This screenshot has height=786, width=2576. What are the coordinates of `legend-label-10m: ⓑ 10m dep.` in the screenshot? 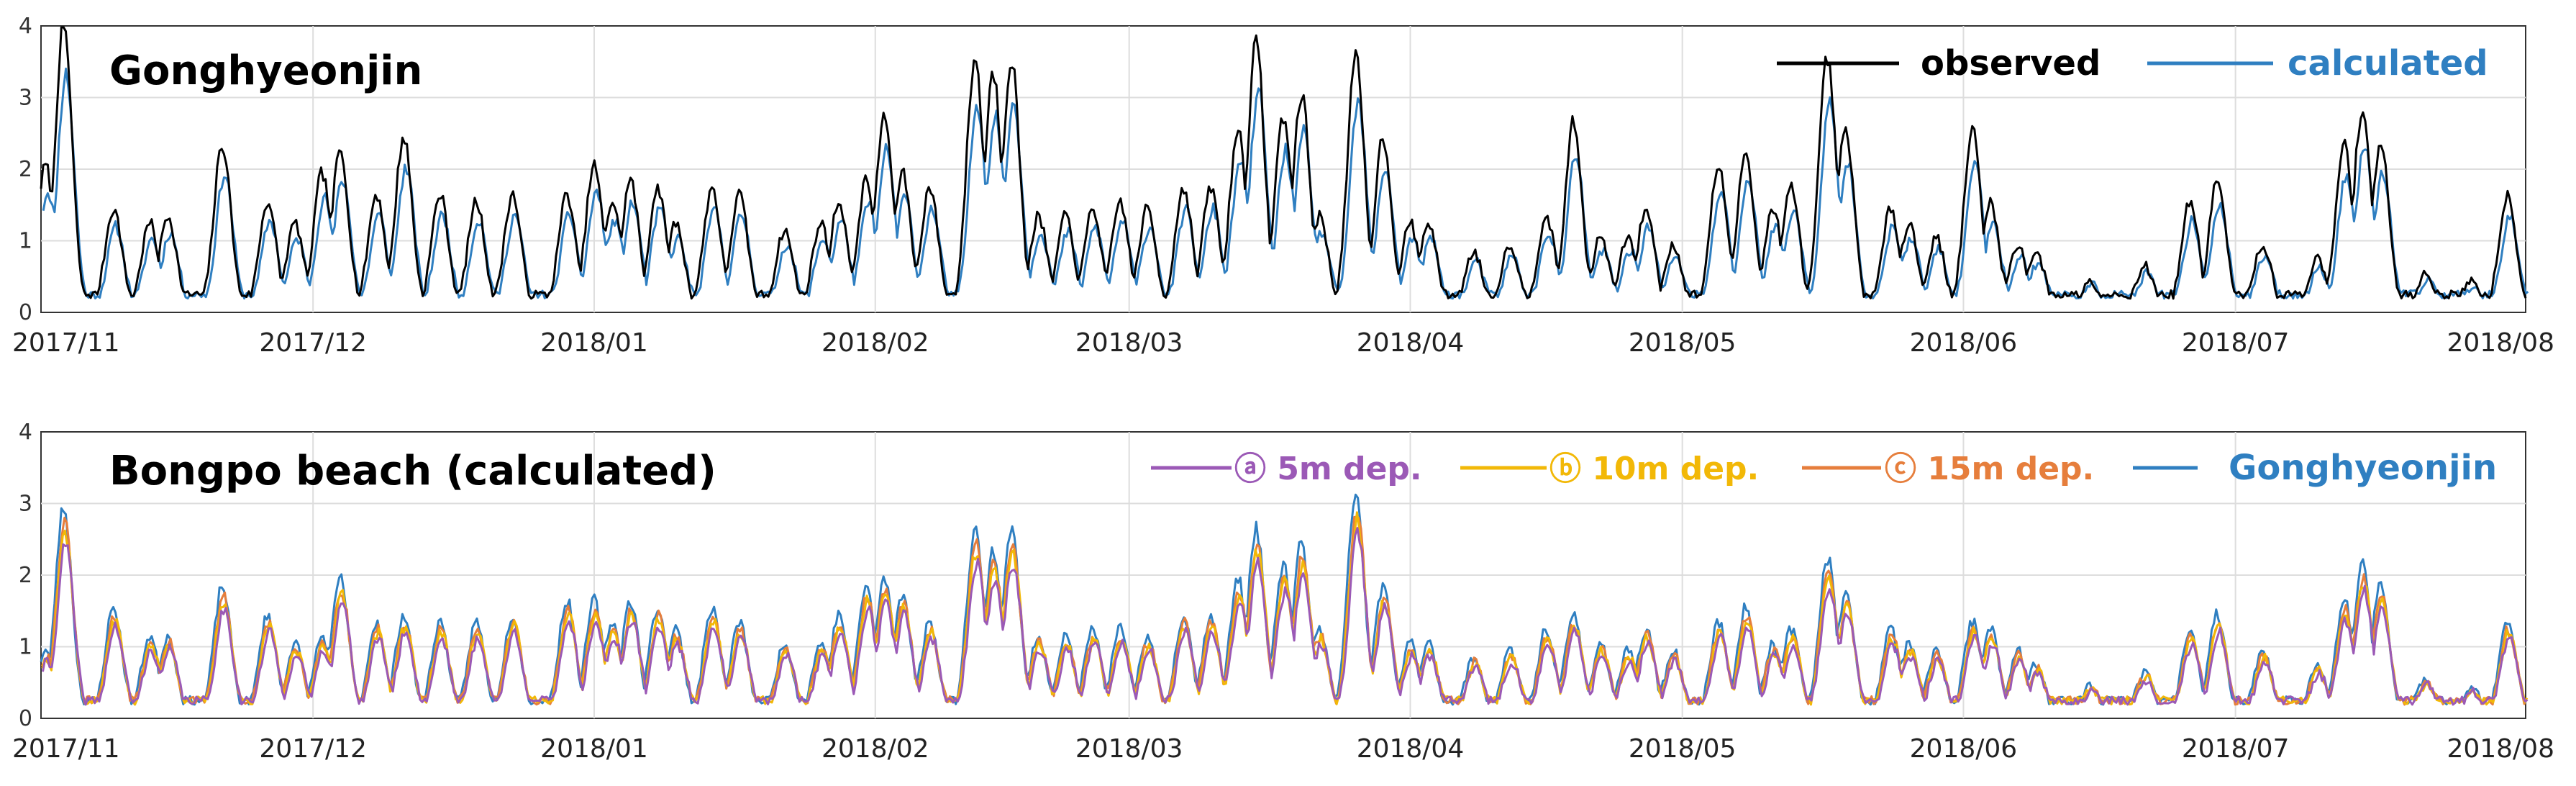 It's located at (1654, 469).